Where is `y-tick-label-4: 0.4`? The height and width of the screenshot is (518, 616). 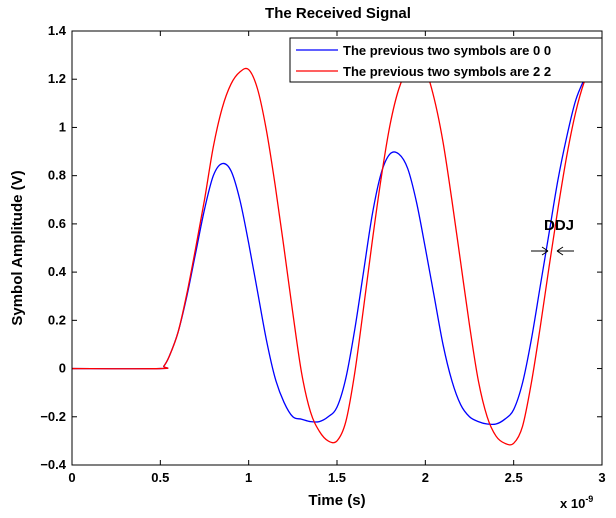 y-tick-label-4: 0.4 is located at coordinates (57, 271).